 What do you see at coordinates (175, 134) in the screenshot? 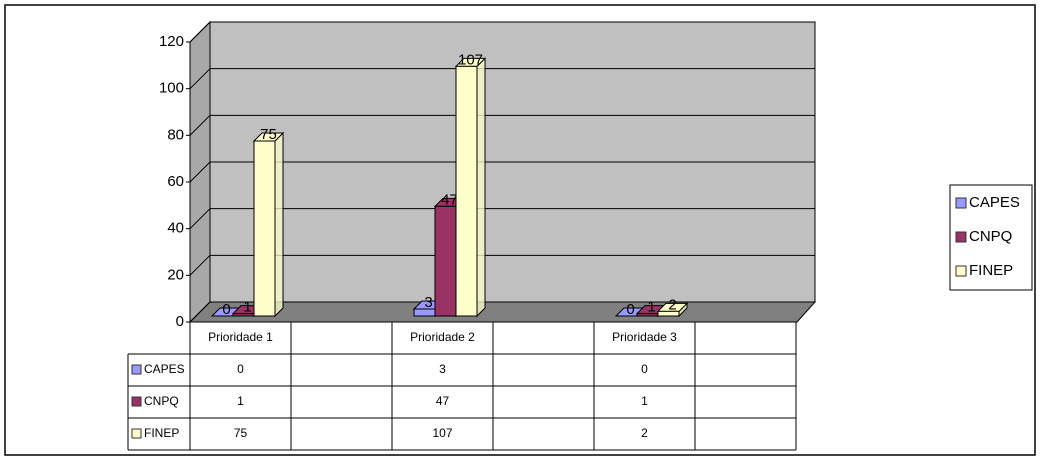
I see `y-tick-label: 80` at bounding box center [175, 134].